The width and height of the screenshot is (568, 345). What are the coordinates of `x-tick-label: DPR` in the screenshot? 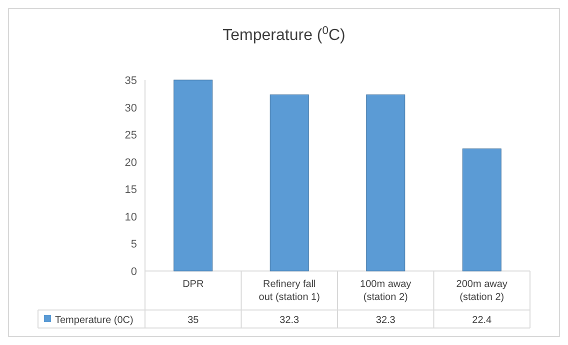 It's located at (193, 284).